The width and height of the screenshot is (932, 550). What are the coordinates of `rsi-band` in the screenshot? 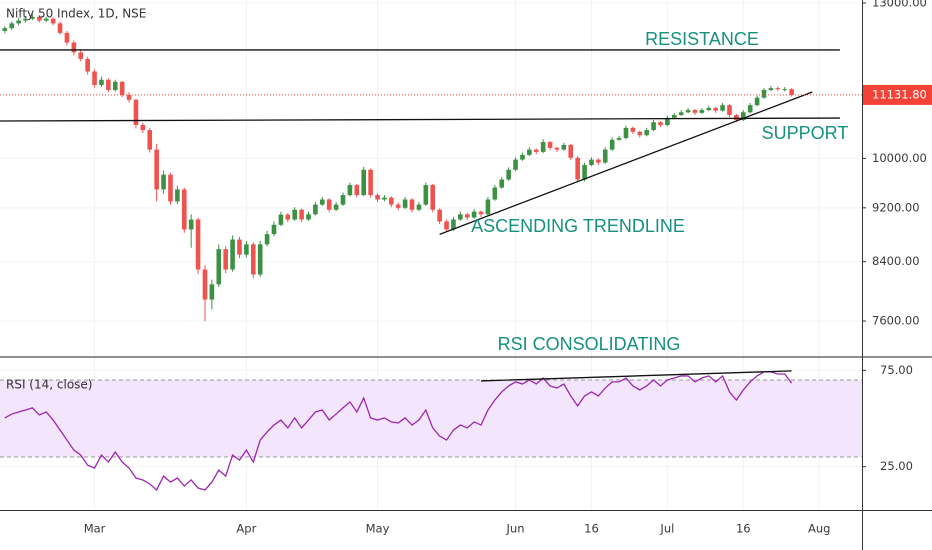 It's located at (431, 418).